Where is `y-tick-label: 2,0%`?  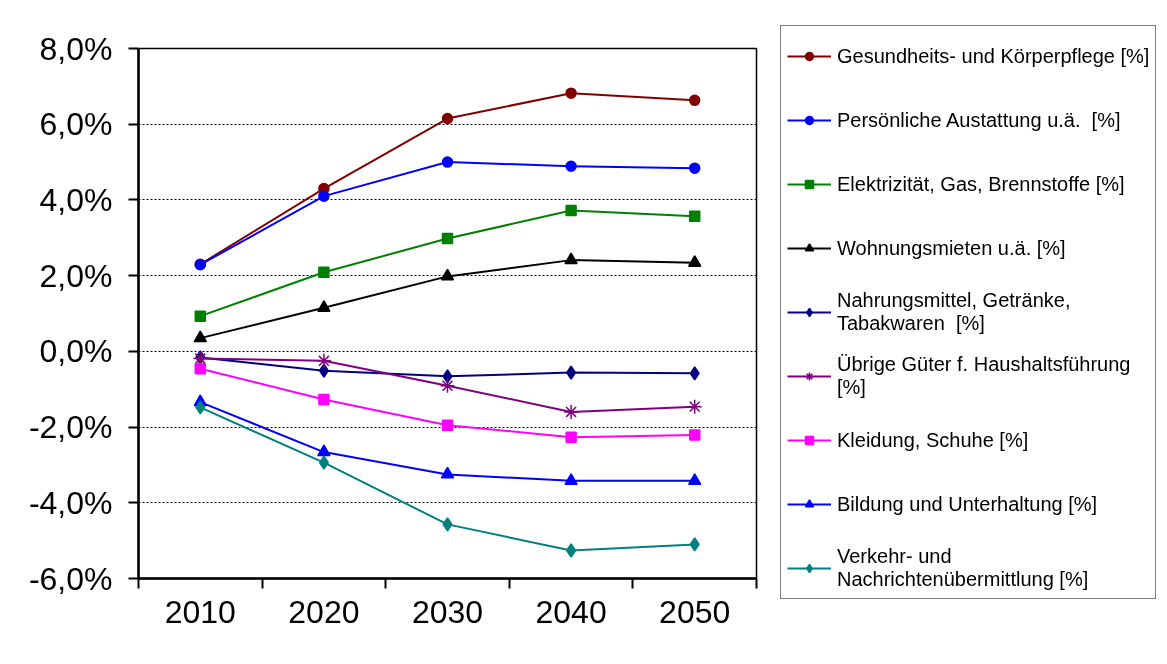 y-tick-label: 2,0% is located at coordinates (76, 275).